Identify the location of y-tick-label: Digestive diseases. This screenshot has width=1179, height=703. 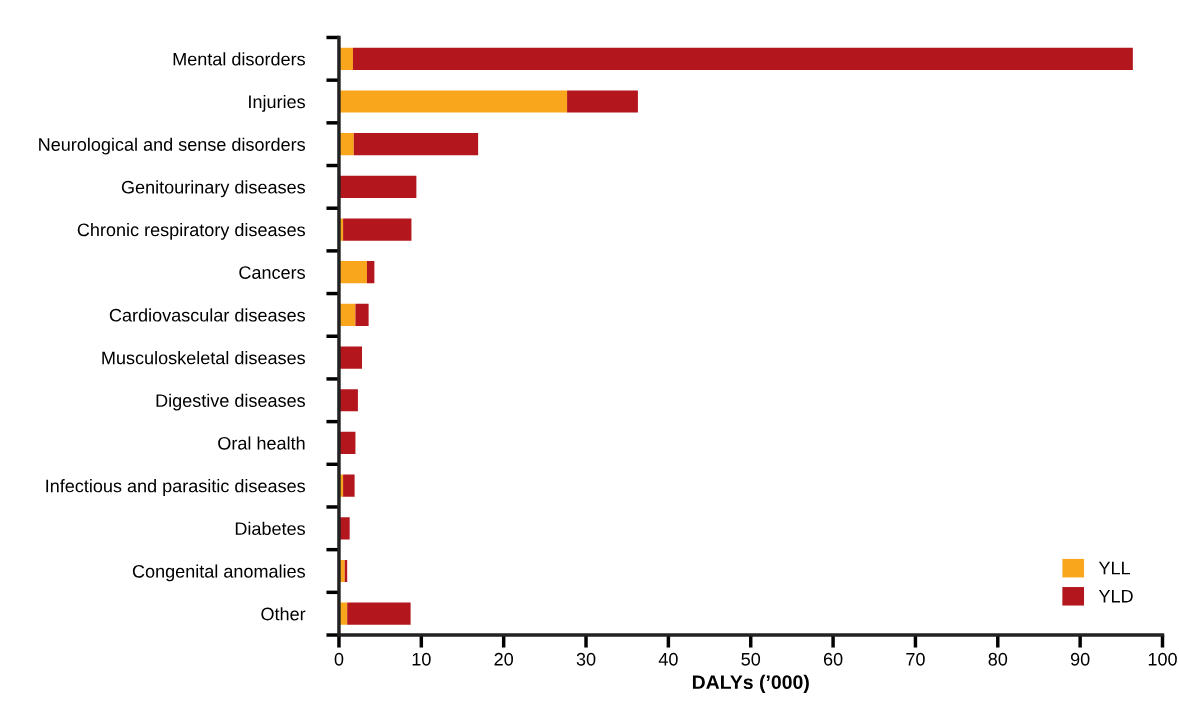
(230, 402).